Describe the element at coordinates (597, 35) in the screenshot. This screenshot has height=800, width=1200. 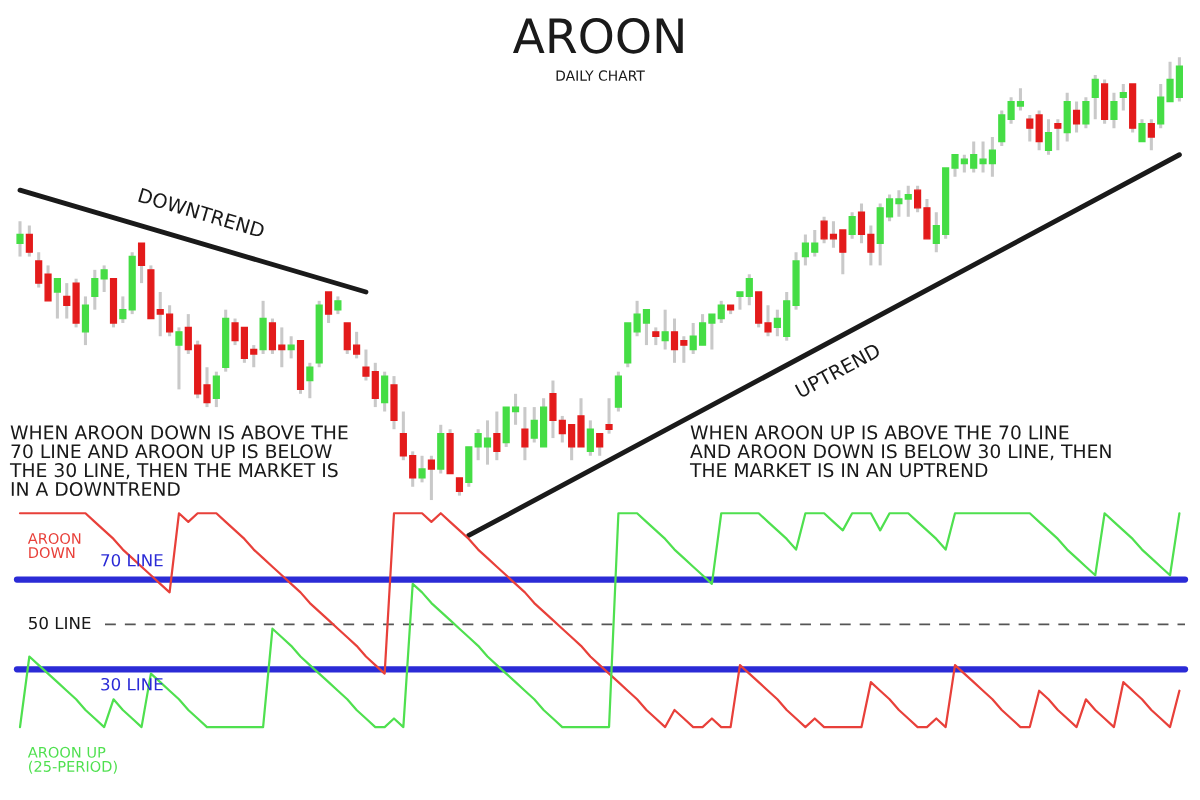
I see `chart-title: AROON` at that location.